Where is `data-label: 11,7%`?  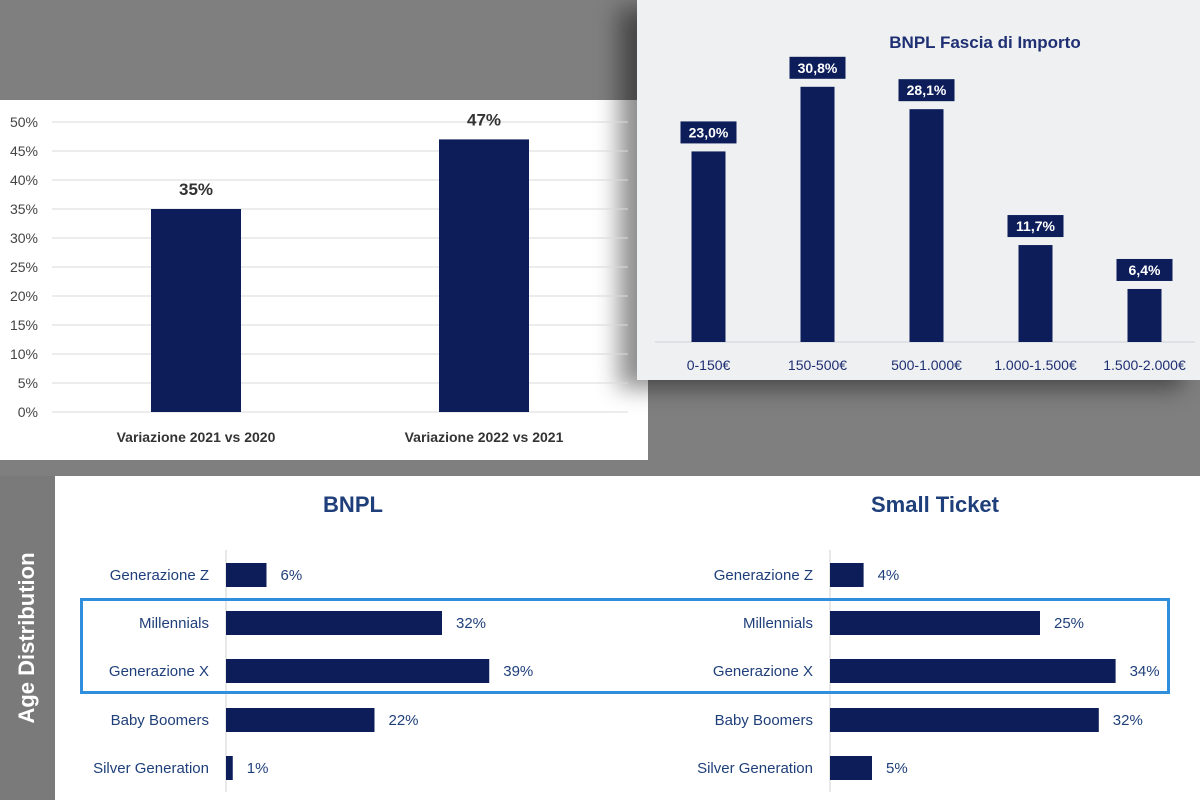 data-label: 11,7% is located at coordinates (1035, 226).